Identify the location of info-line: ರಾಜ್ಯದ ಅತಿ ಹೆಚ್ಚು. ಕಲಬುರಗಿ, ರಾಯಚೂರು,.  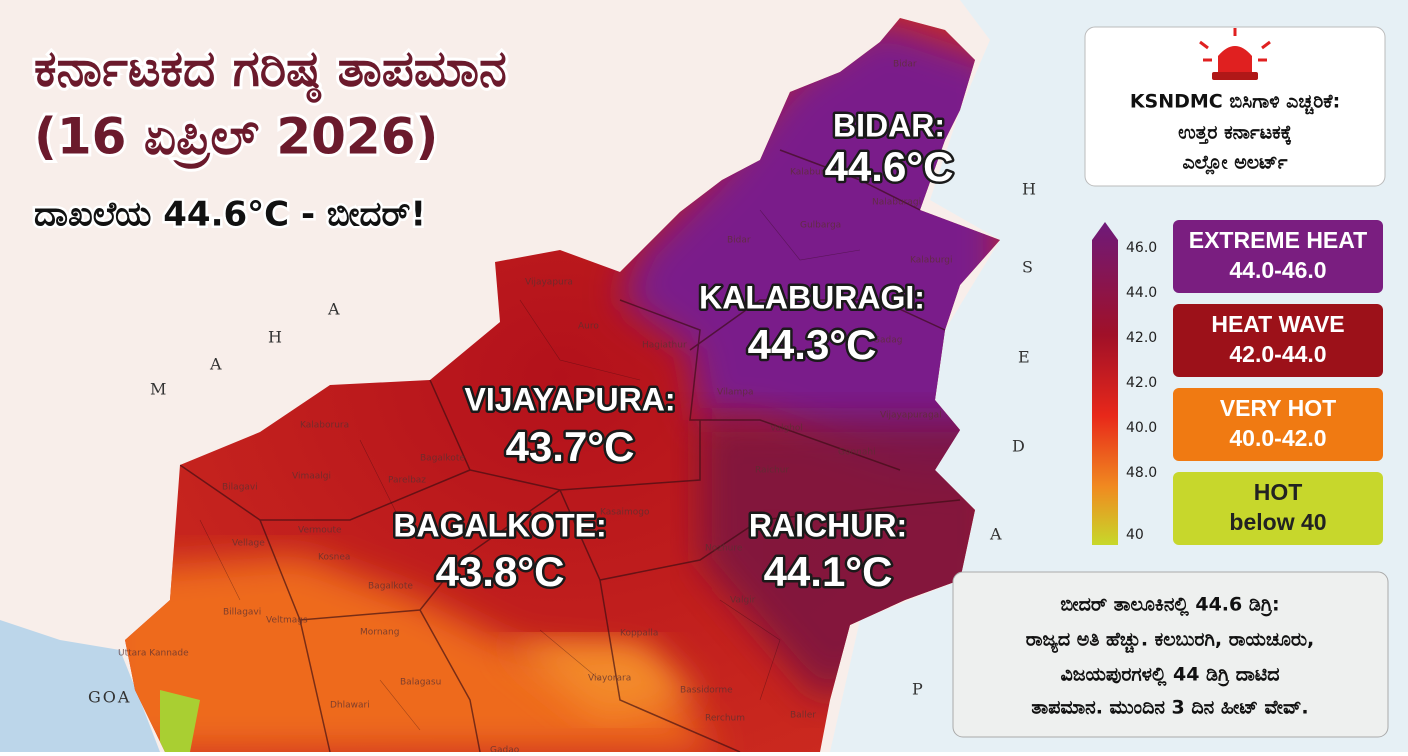
(1170, 642).